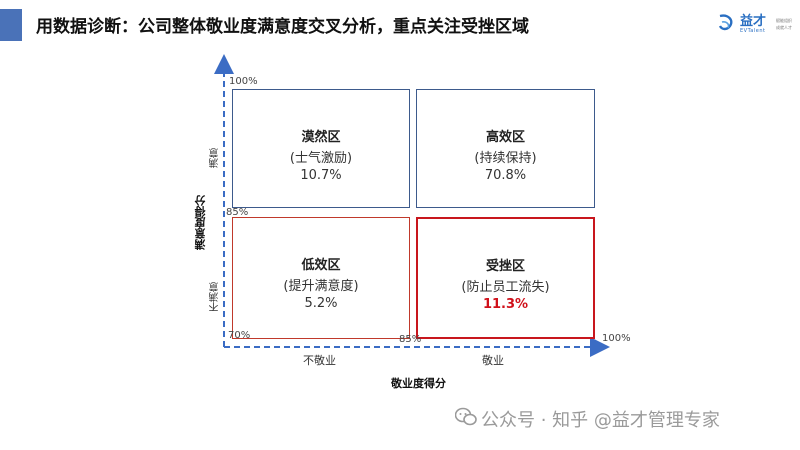 This screenshot has width=800, height=450. Describe the element at coordinates (243, 81) in the screenshot. I see `y-tick-100: 100%` at that location.